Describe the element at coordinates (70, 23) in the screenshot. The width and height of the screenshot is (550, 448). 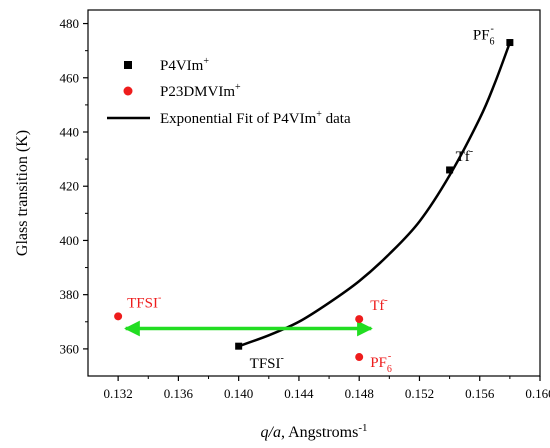
I see `y-tick-label: 480` at that location.